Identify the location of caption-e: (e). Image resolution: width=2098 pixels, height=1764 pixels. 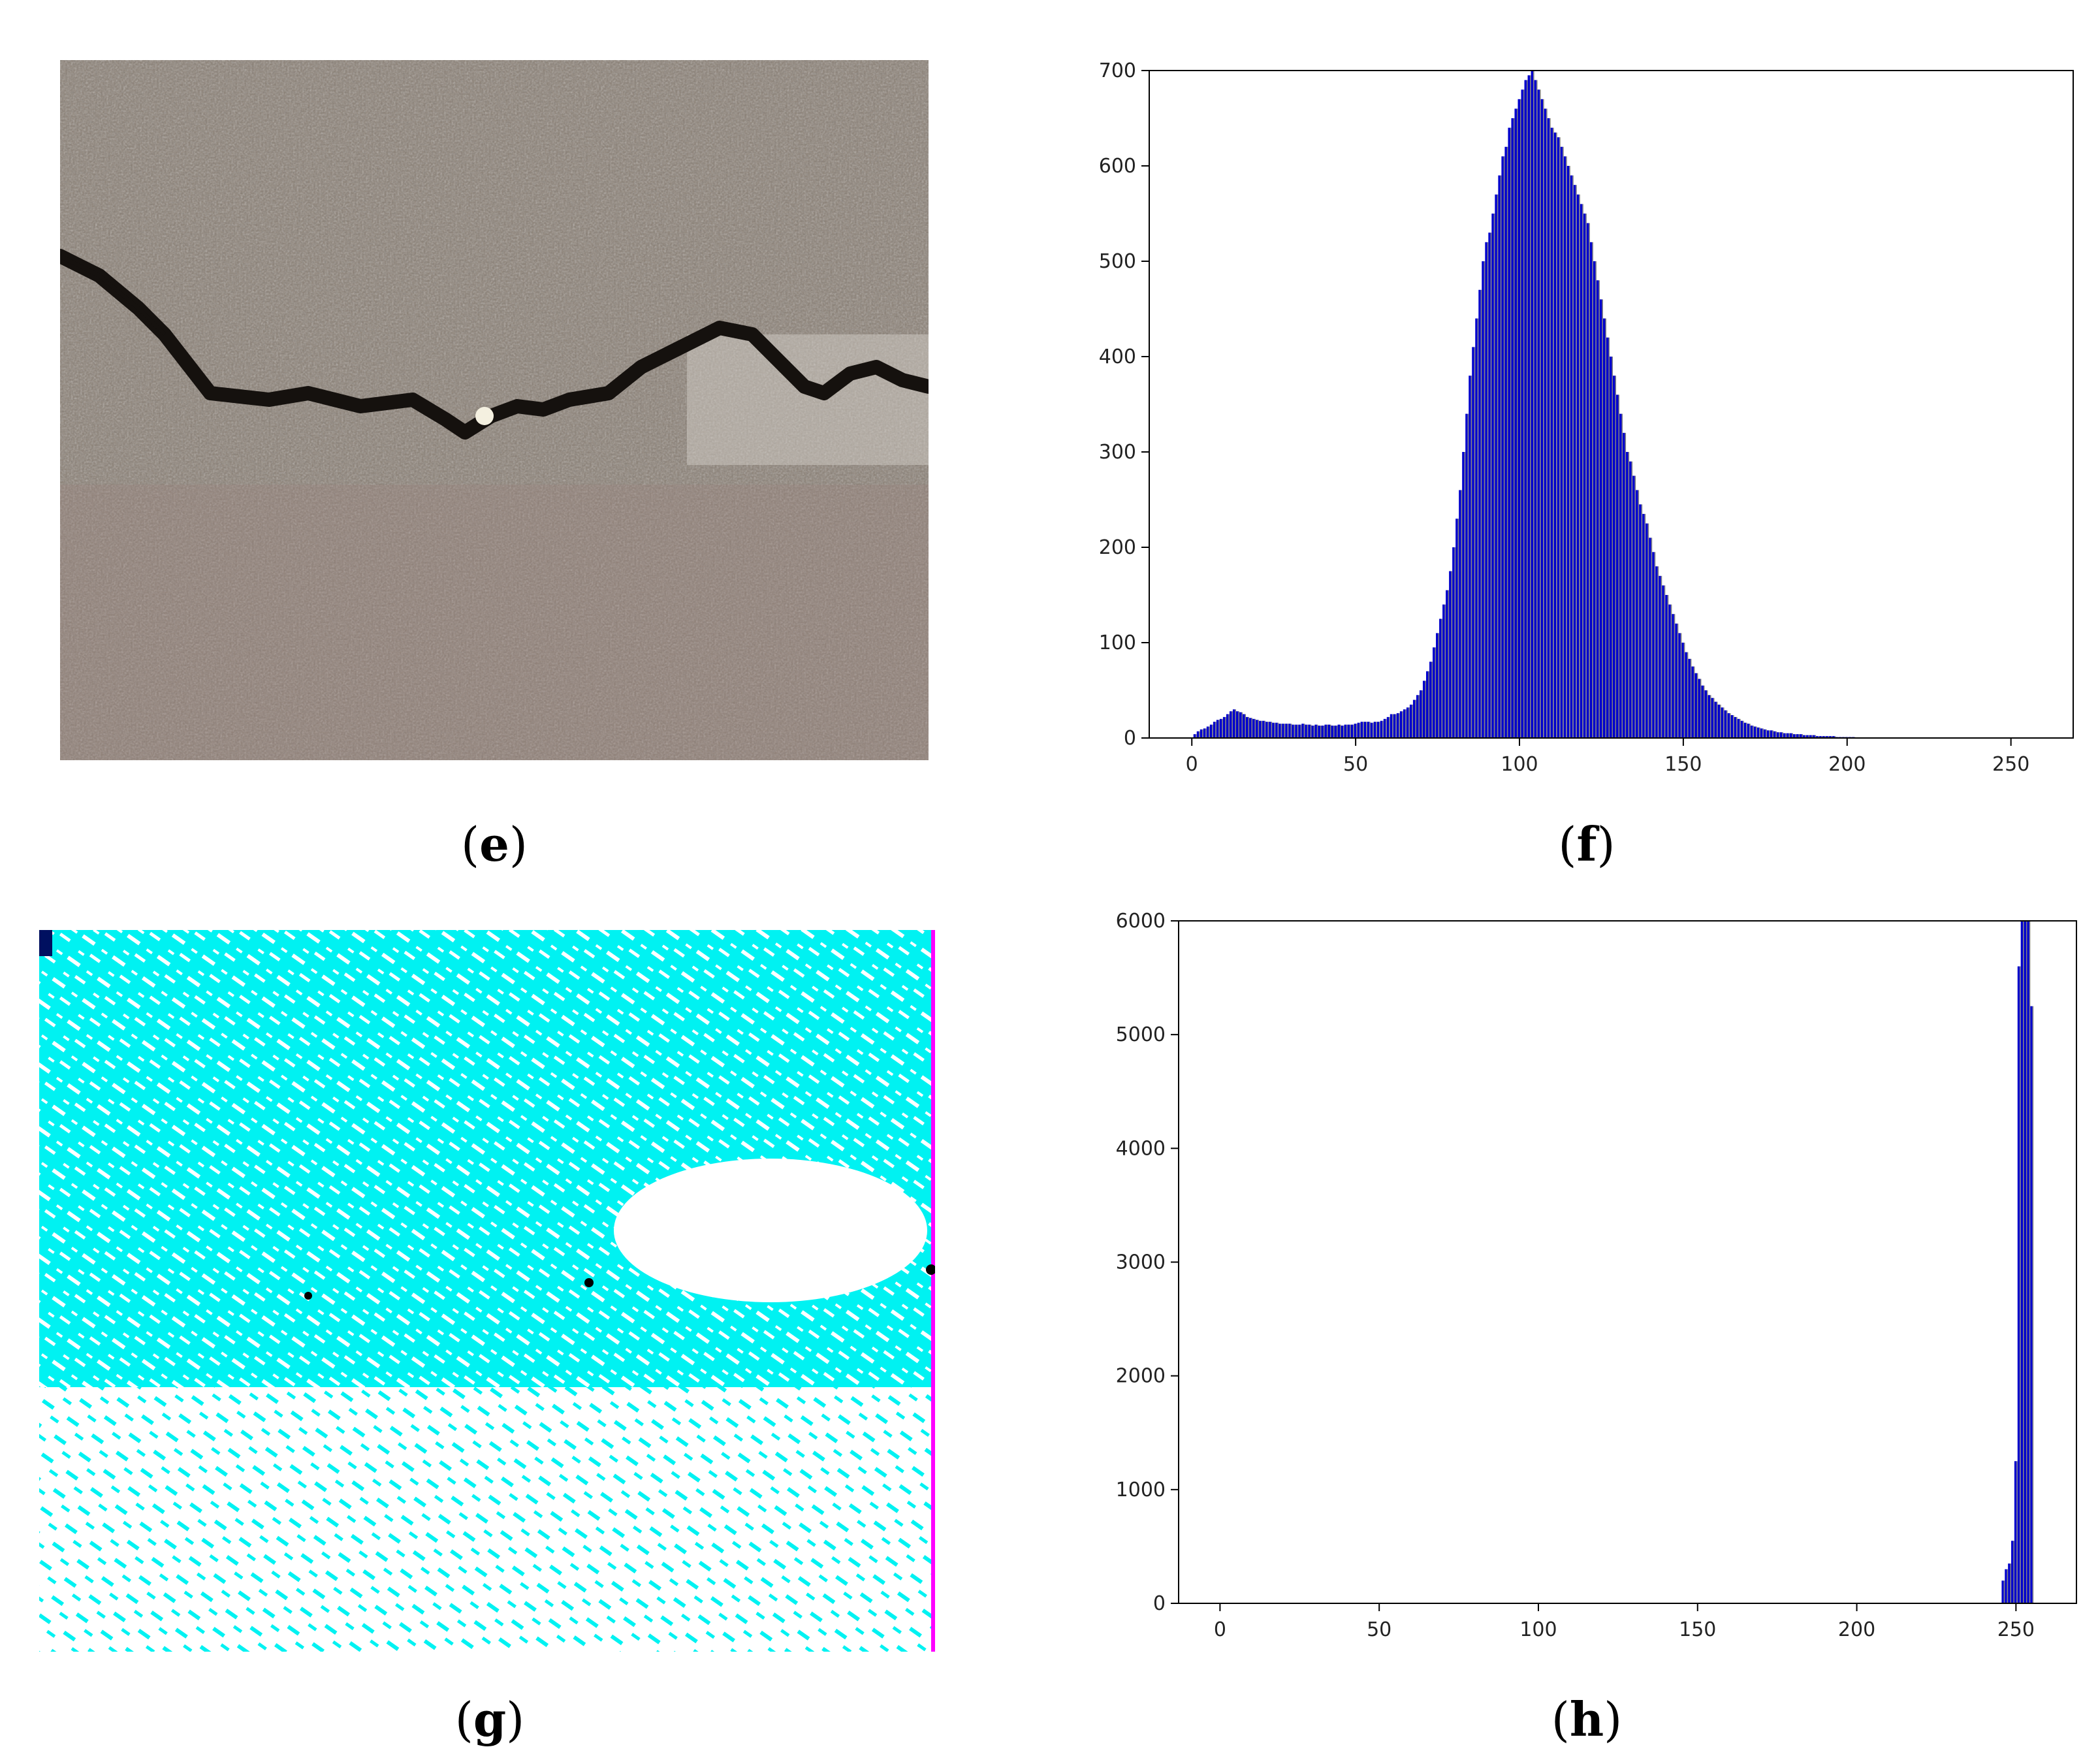
(495, 844).